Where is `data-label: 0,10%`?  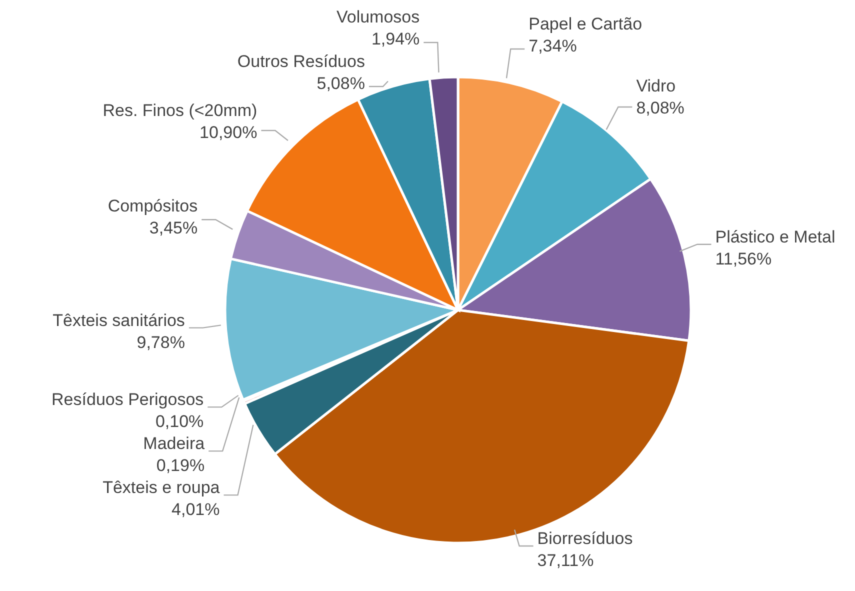 data-label: 0,10% is located at coordinates (179, 422).